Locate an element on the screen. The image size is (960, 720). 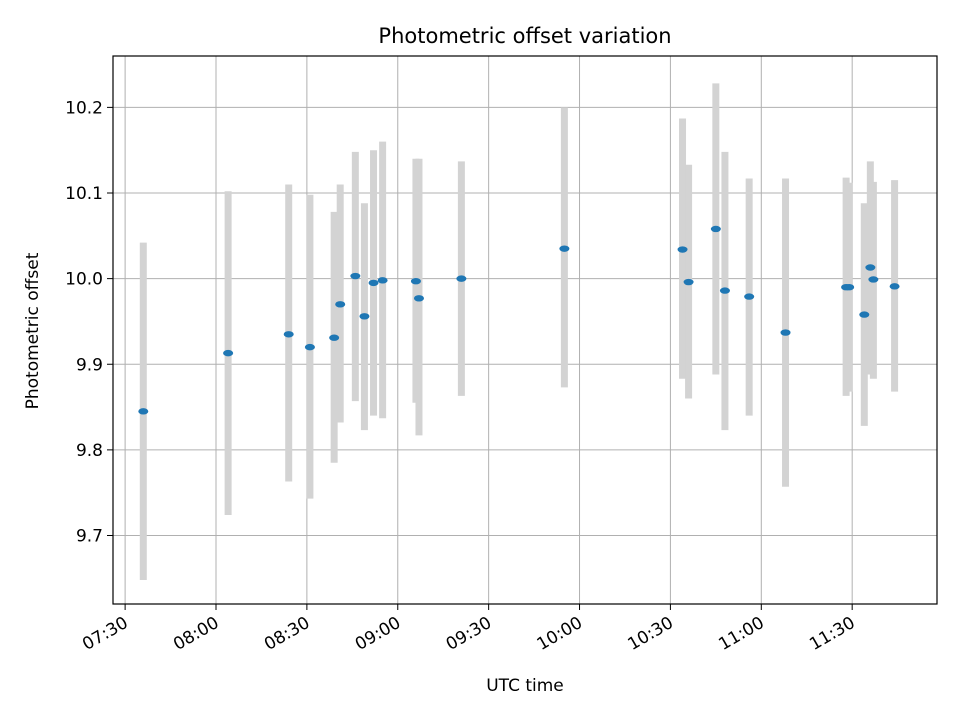
y-axis-ticks: 9.7 9.8 9.9 10.0 10.1 10.2 is located at coordinates (89, 322).